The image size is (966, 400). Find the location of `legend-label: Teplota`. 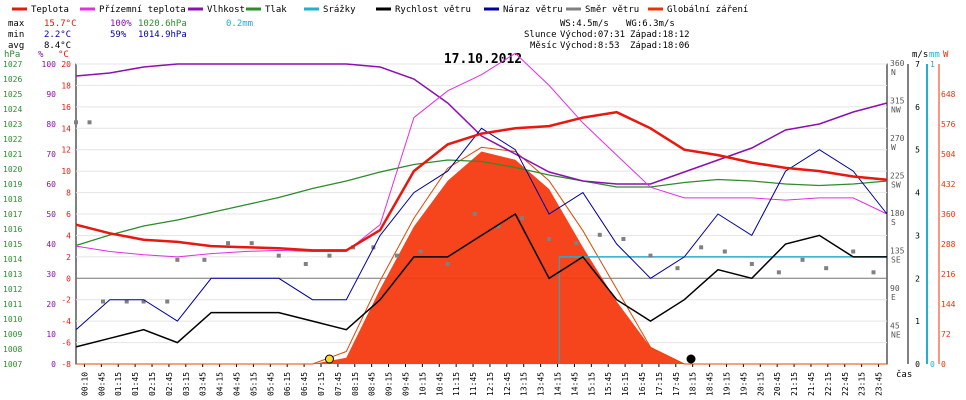

legend-label: Teplota is located at coordinates (50, 10).